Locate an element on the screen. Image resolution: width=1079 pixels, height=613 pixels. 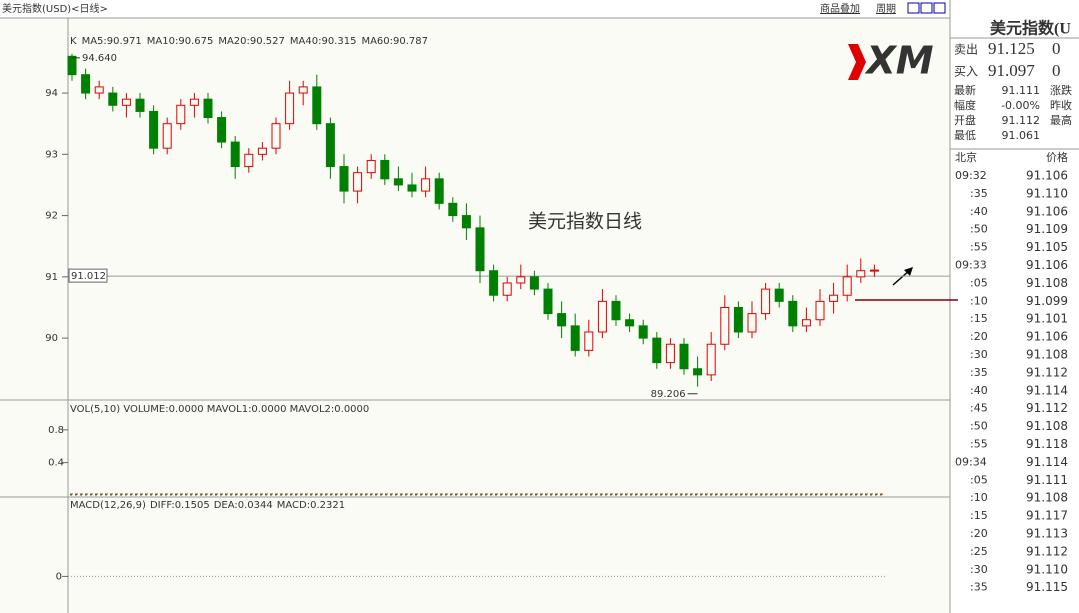
tick-time: :35 is located at coordinates (979, 587).